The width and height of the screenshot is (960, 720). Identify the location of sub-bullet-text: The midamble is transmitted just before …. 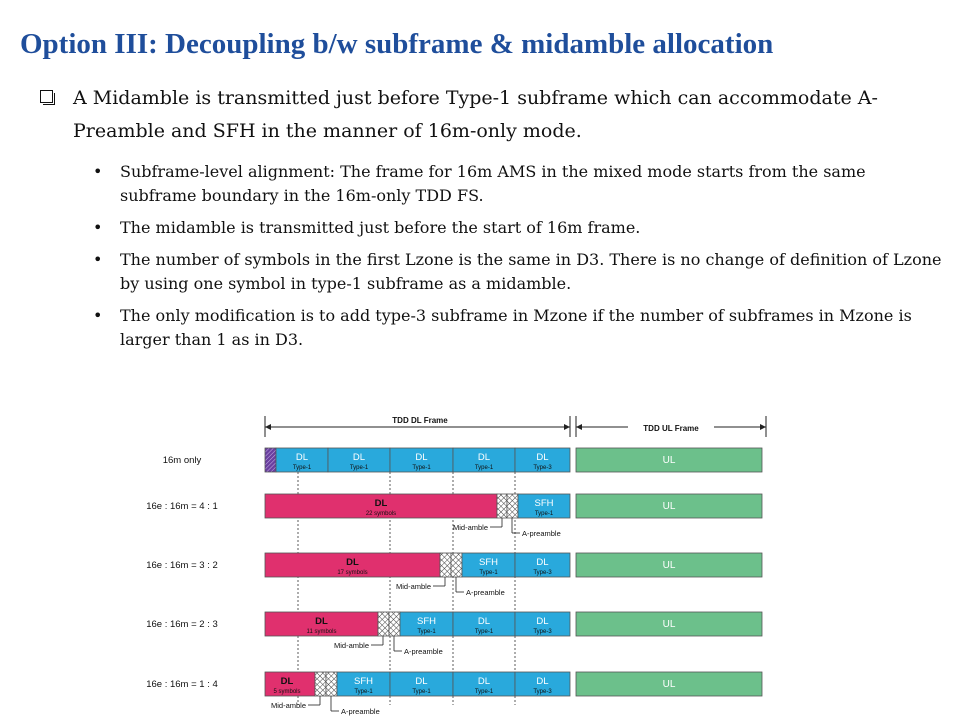
(380, 227).